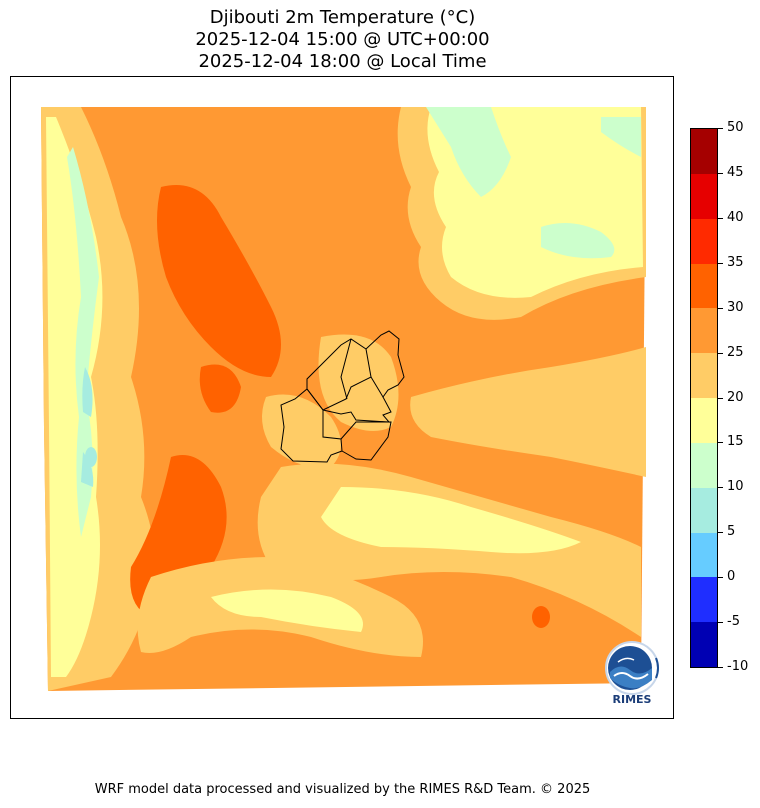  What do you see at coordinates (735, 262) in the screenshot?
I see `colorbar-tick-label: 35` at bounding box center [735, 262].